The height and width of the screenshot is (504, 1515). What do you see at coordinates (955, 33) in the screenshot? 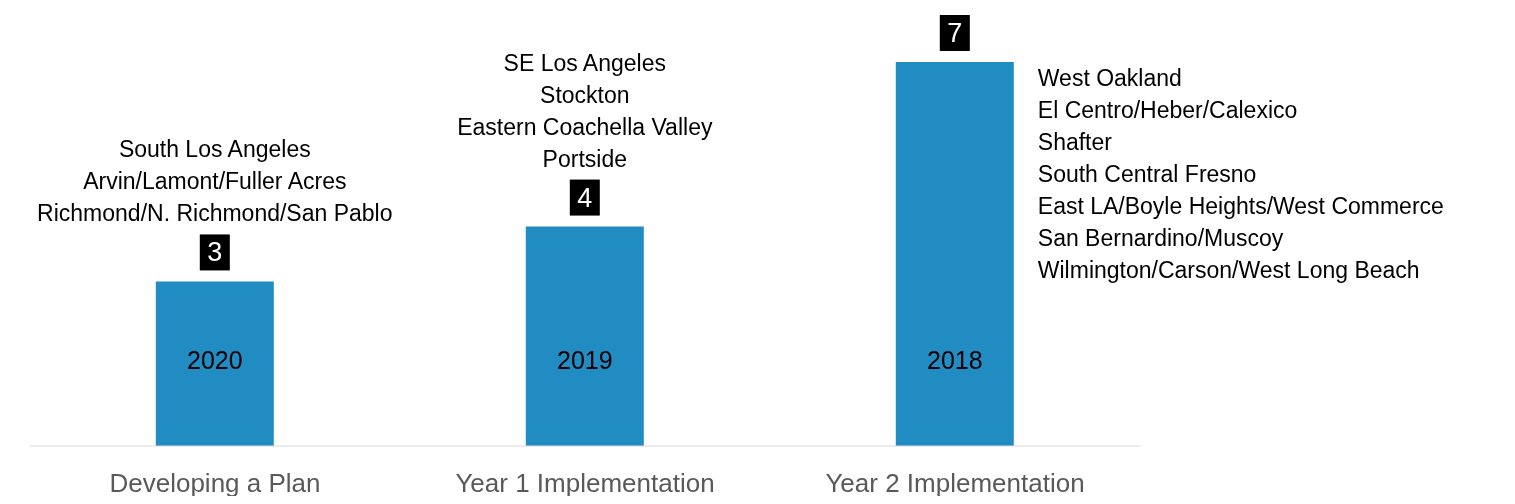
I see `data-label: 7` at bounding box center [955, 33].